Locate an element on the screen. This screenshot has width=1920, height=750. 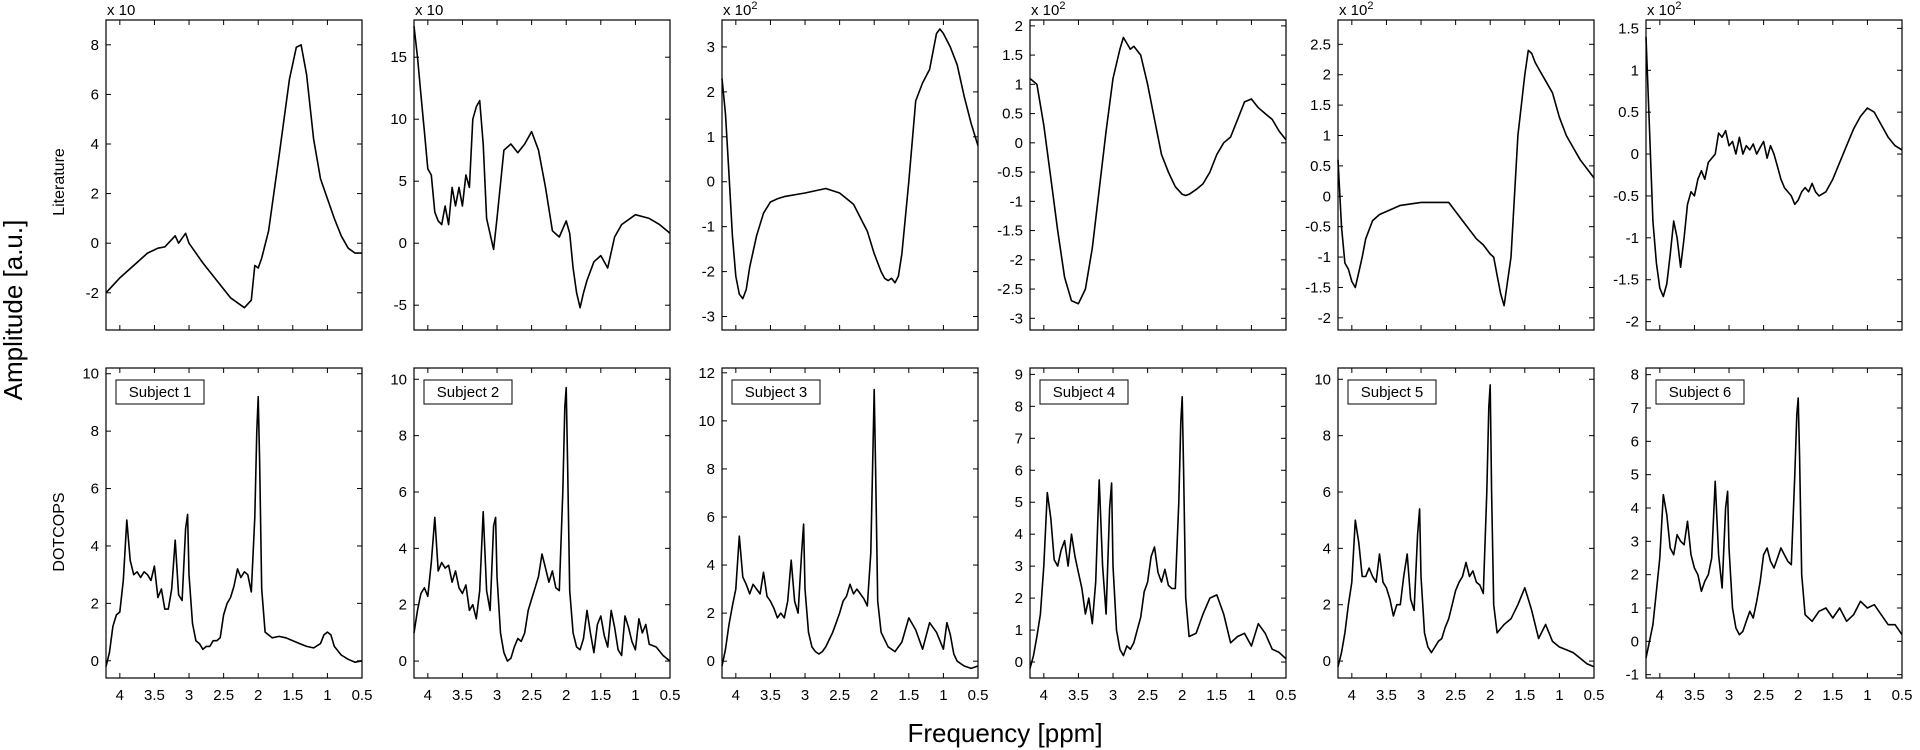
subject-label: Subject 2 is located at coordinates (468, 392).